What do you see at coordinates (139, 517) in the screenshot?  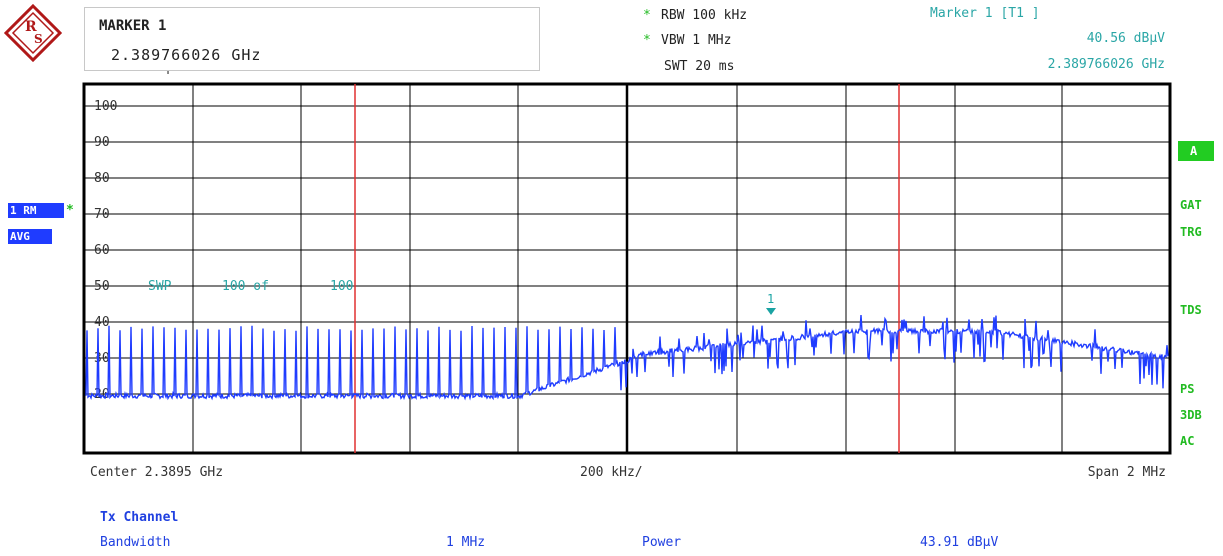 I see `tx-channel-title: Tx Channel` at bounding box center [139, 517].